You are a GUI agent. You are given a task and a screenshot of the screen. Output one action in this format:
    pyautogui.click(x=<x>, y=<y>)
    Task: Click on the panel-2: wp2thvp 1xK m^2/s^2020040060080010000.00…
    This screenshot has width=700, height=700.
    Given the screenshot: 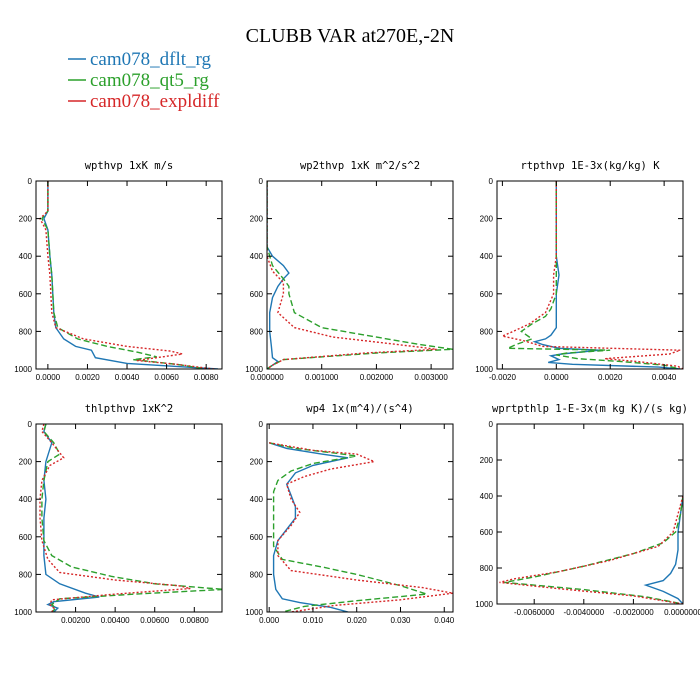 What is the action you would take?
    pyautogui.click(x=349, y=271)
    